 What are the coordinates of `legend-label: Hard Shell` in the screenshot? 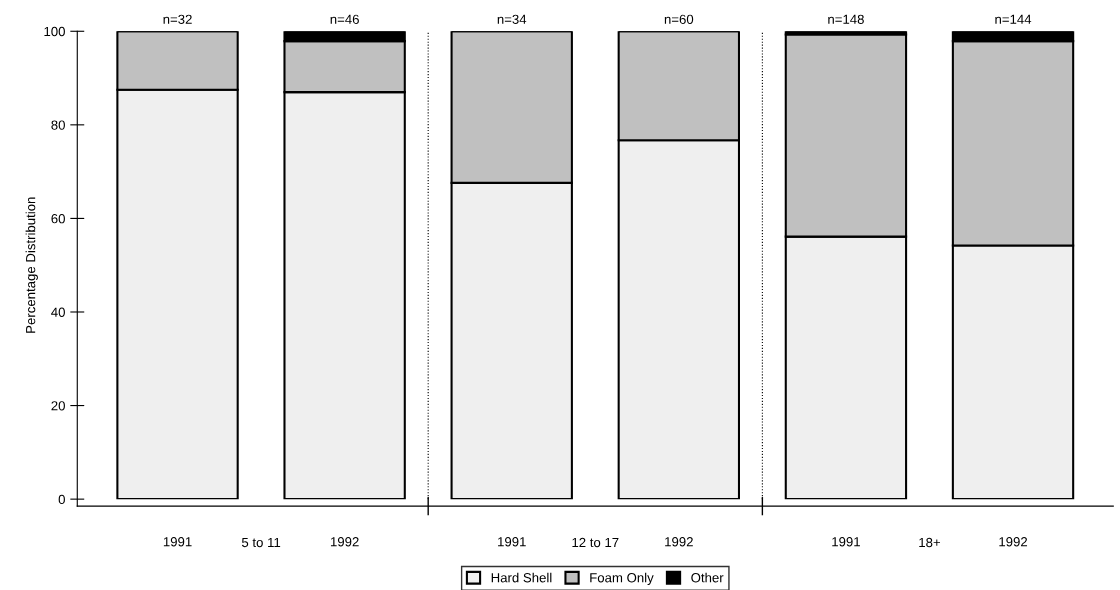 It's located at (521, 577).